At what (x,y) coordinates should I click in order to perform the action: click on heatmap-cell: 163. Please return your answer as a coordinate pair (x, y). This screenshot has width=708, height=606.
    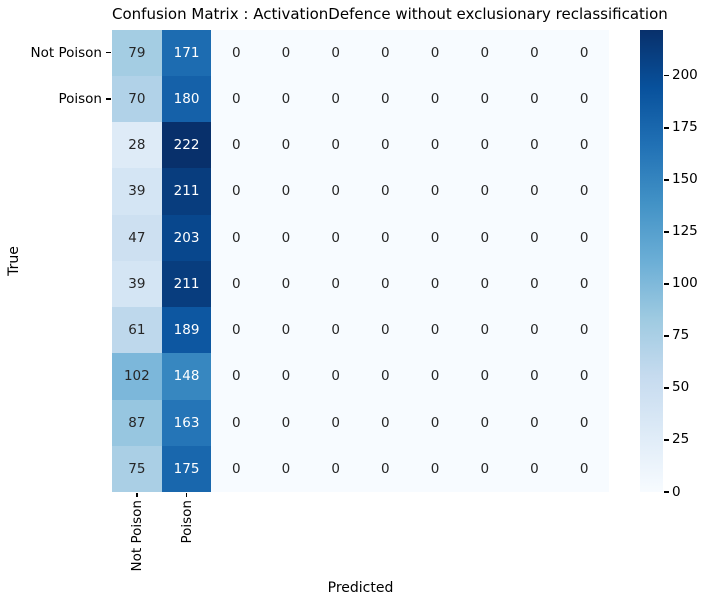
    Looking at the image, I should click on (186, 422).